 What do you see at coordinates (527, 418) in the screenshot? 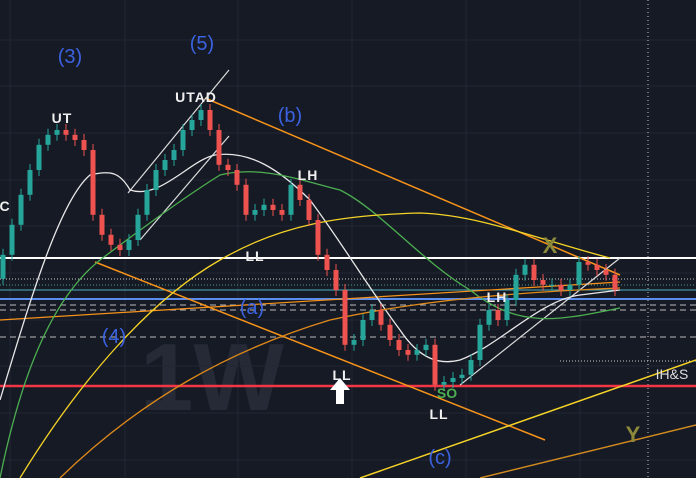
I see `trendline-ihs` at bounding box center [527, 418].